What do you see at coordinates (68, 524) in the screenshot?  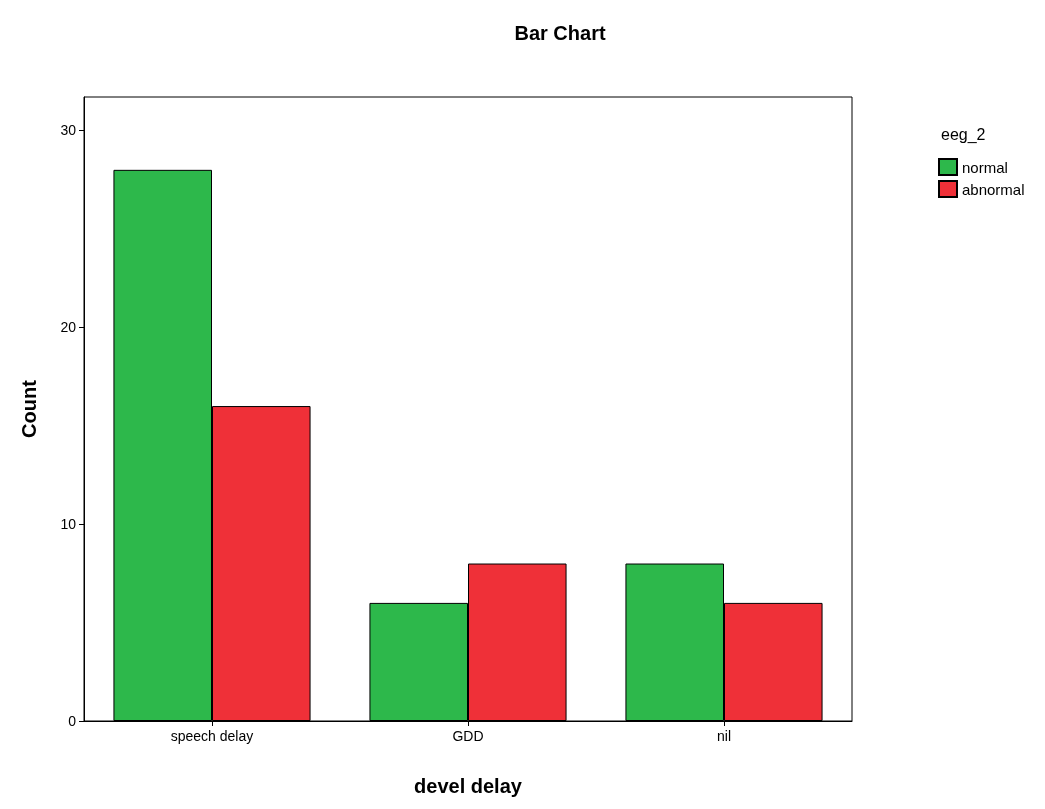 I see `y-tick-label: 10` at bounding box center [68, 524].